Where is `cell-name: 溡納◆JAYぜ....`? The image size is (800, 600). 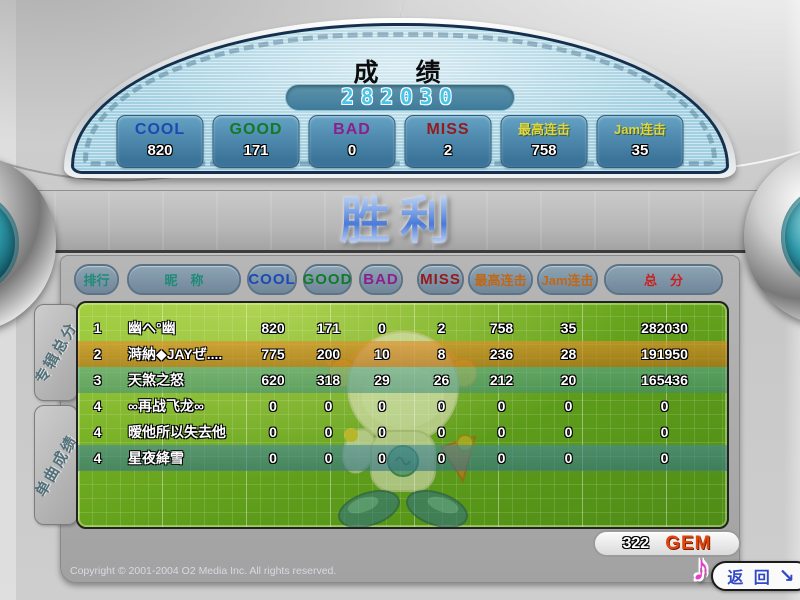 cell-name: 溡納◆JAYぜ.... is located at coordinates (175, 354).